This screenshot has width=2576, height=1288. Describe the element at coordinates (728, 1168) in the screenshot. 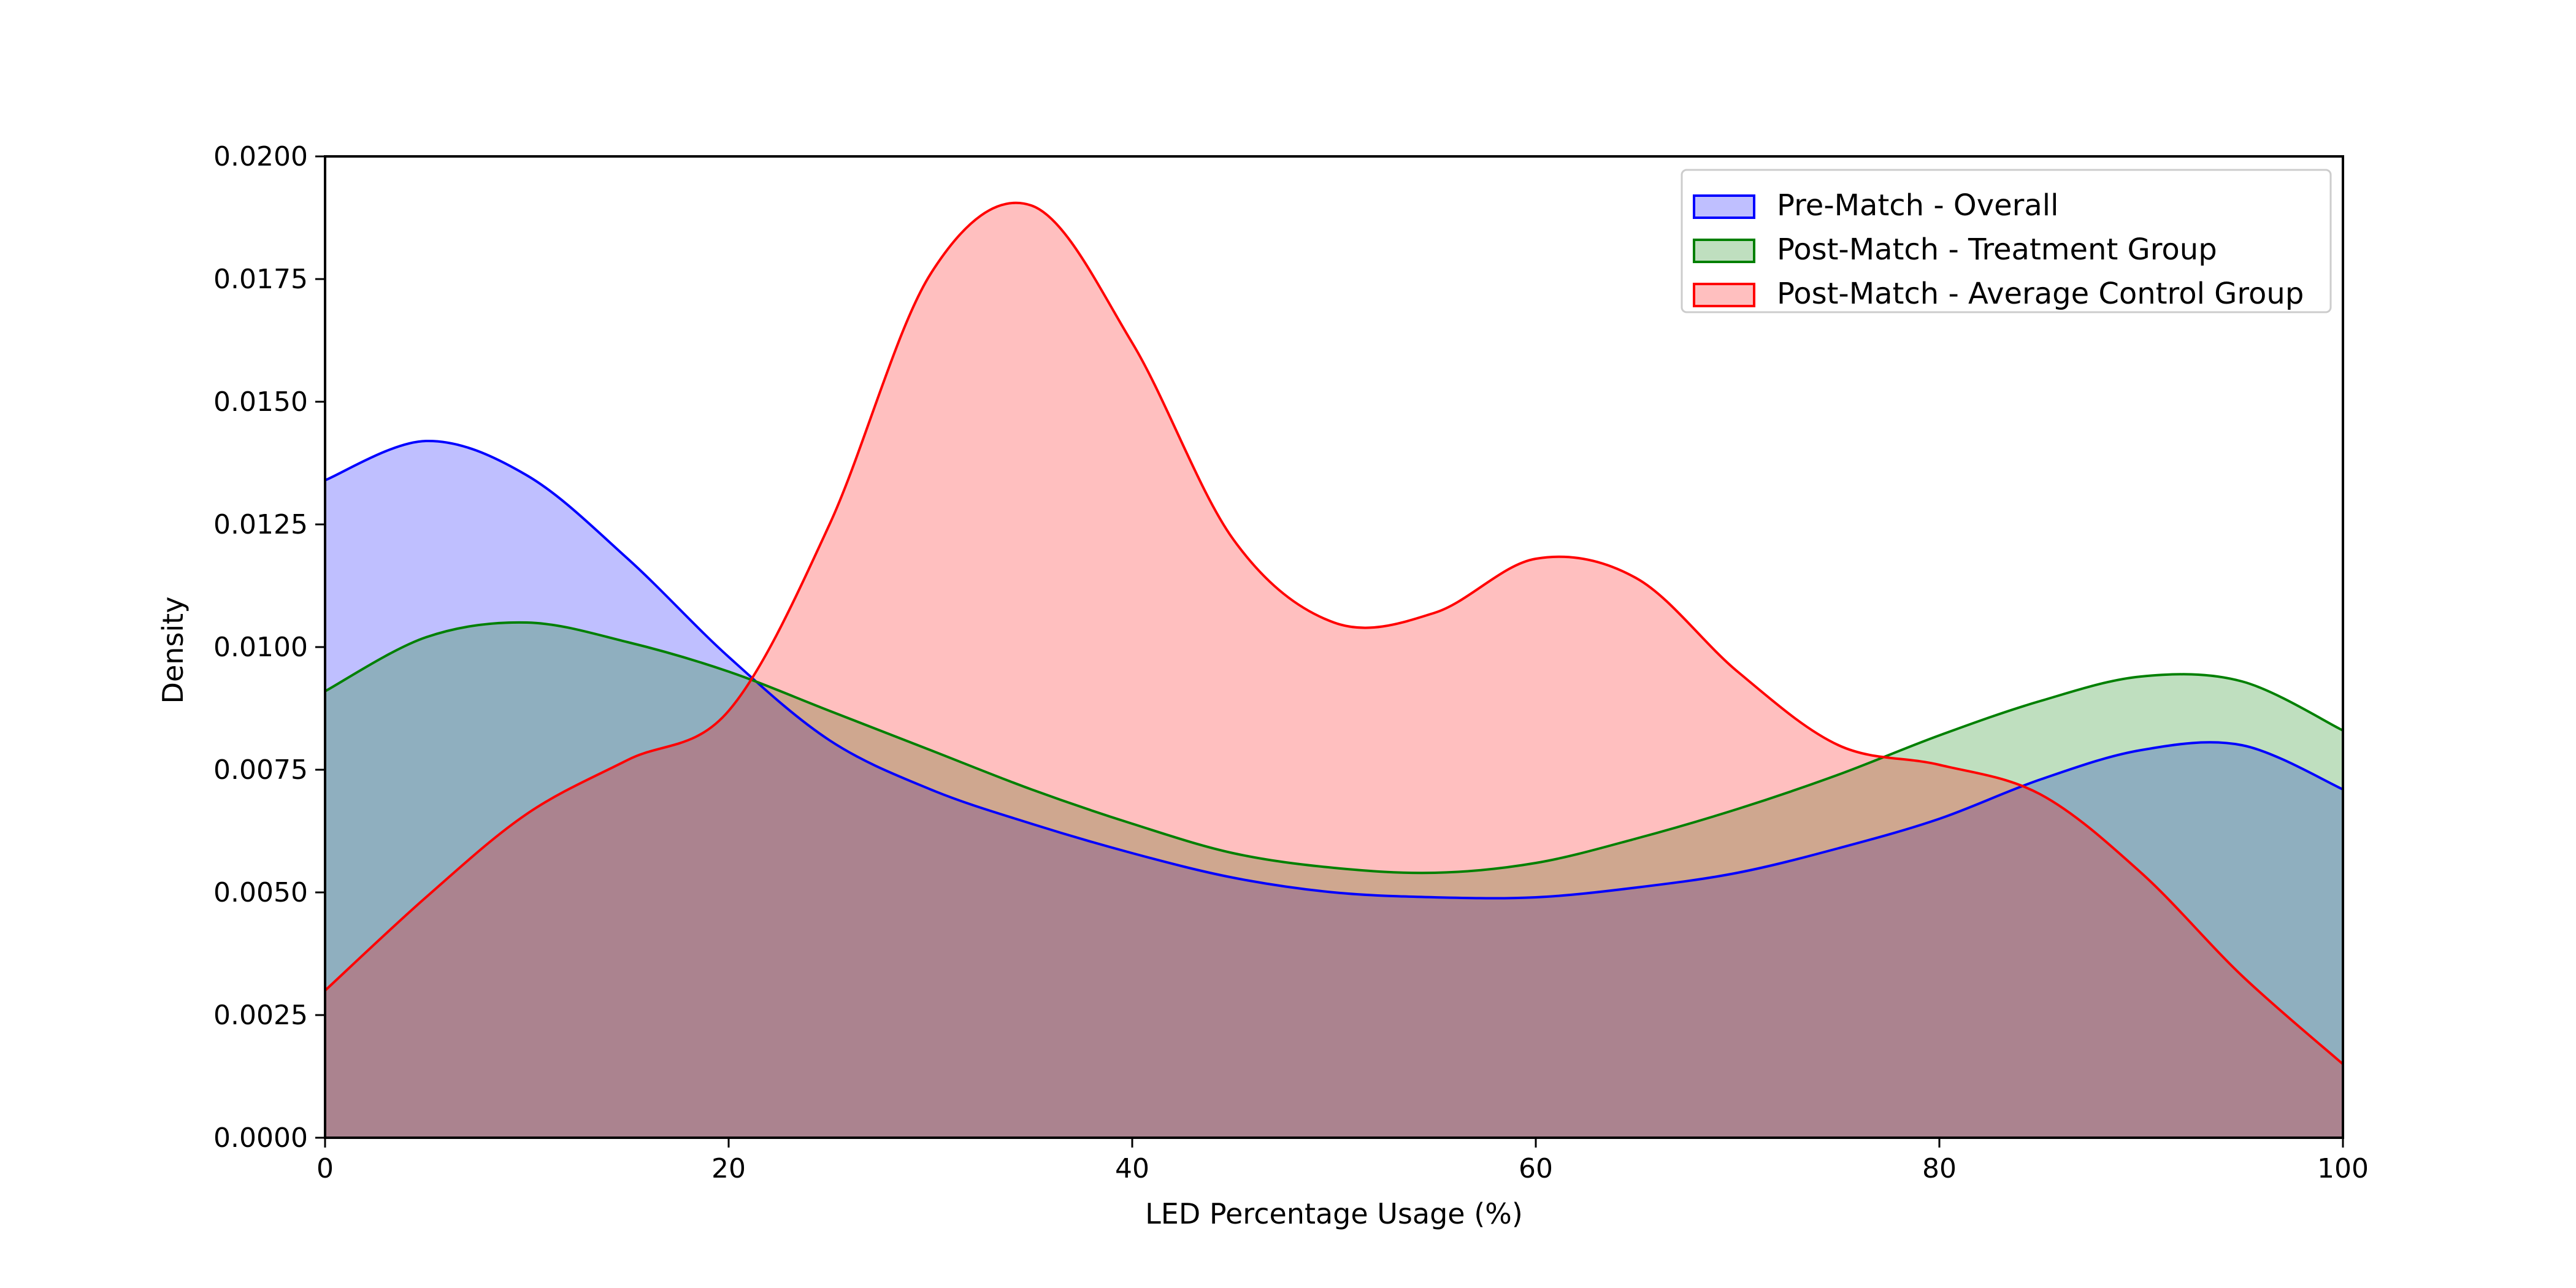

I see `x-tick-label: 20` at that location.